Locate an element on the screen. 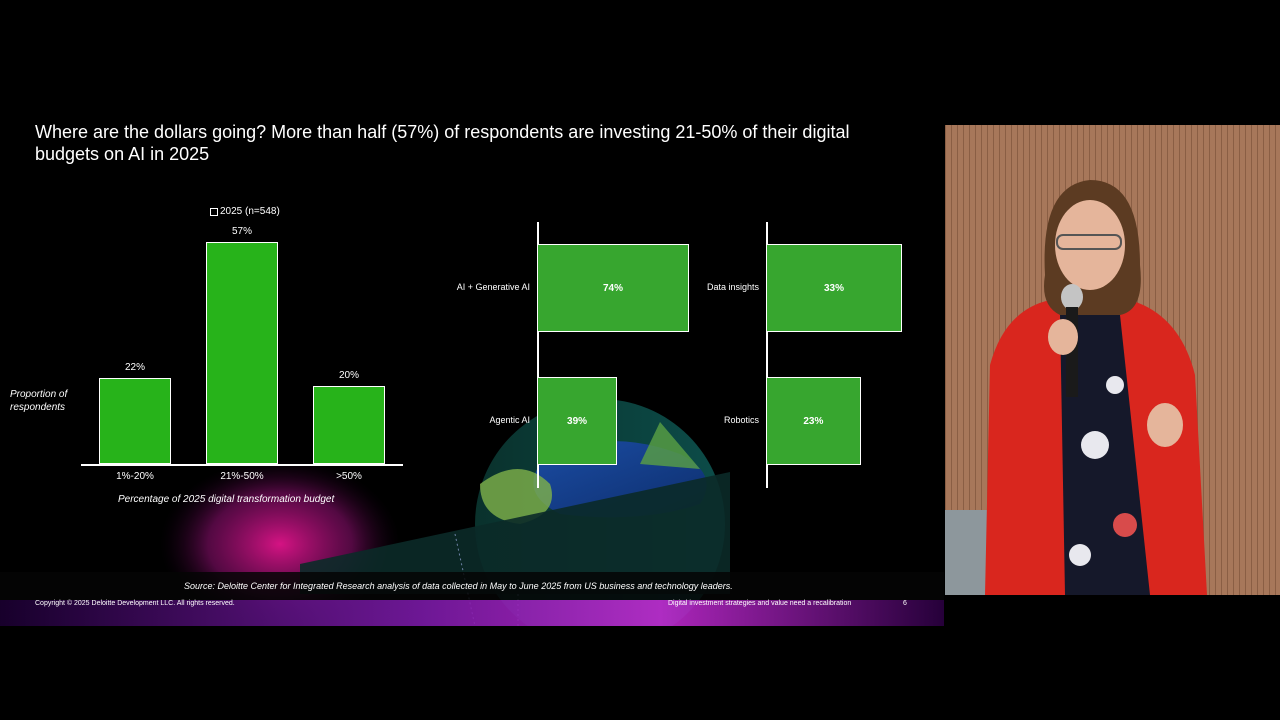 Image resolution: width=1280 pixels, height=720 pixels. hbar-category-label-2-1: Robotics is located at coordinates (741, 420).